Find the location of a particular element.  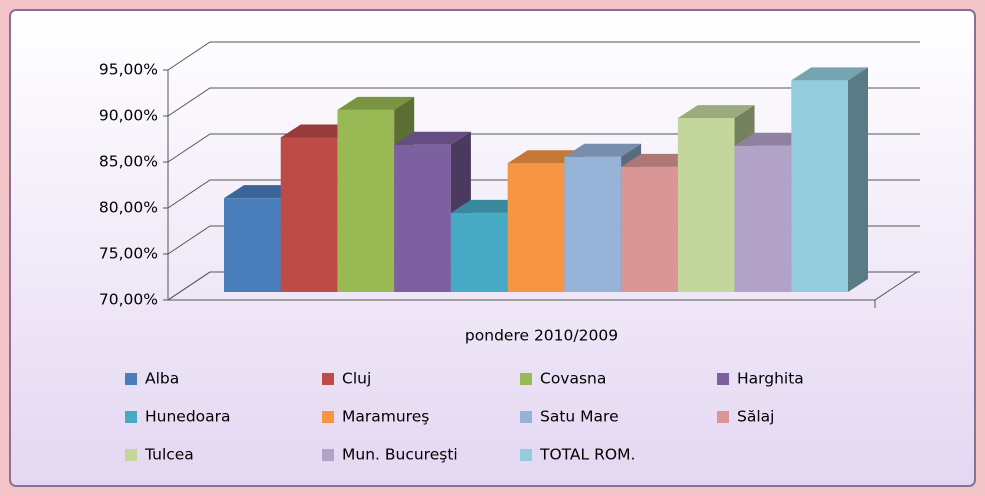

legend-label: Covasna is located at coordinates (573, 379).